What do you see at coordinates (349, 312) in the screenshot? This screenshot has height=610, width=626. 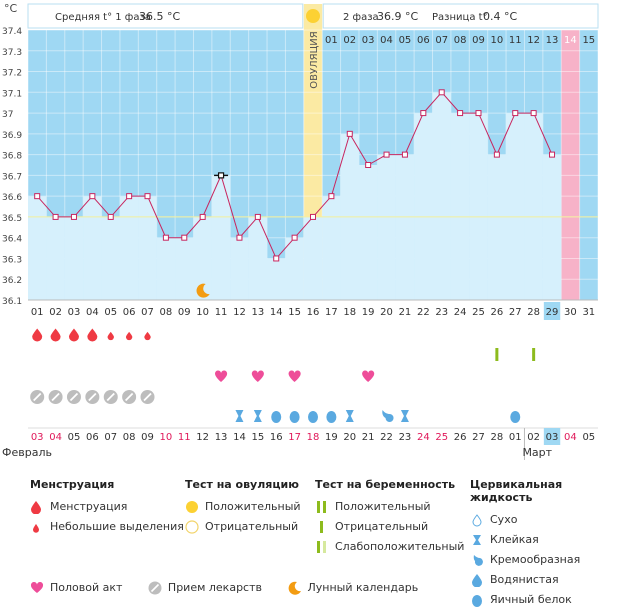 I see `cycle-day-label: 18` at bounding box center [349, 312].